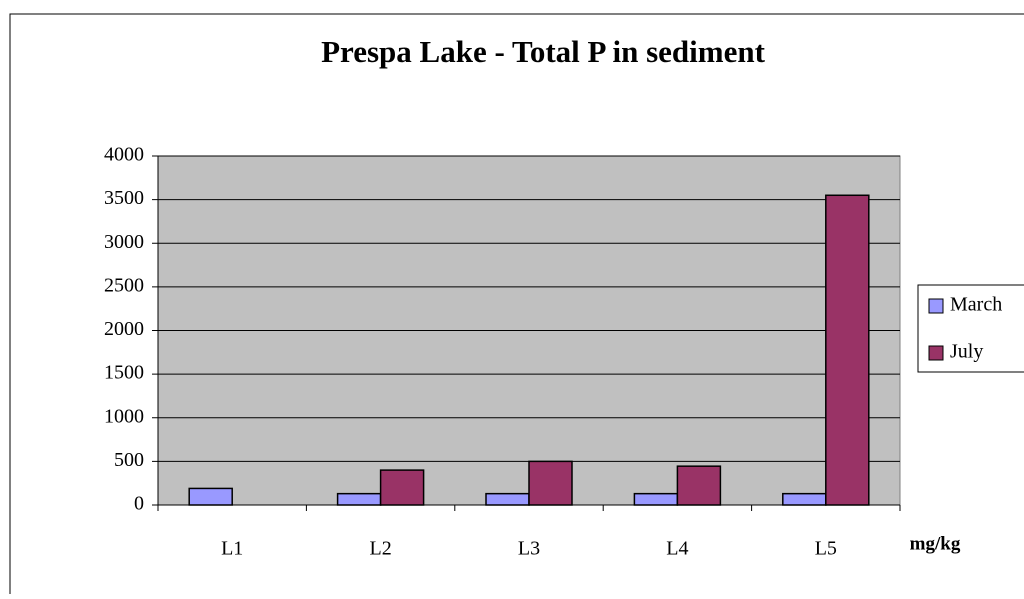 The height and width of the screenshot is (599, 1024). Describe the element at coordinates (935, 543) in the screenshot. I see `x-axis-label: mg/kg` at that location.